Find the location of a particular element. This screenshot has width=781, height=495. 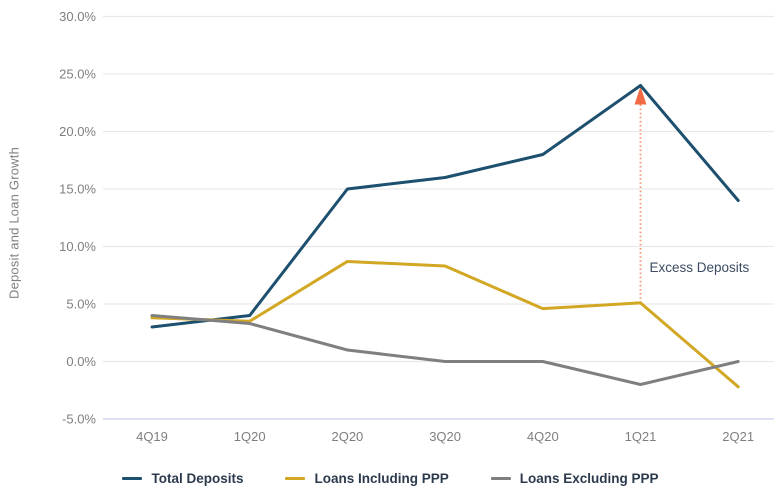

y-tick-label: 5.0% is located at coordinates (81, 304).